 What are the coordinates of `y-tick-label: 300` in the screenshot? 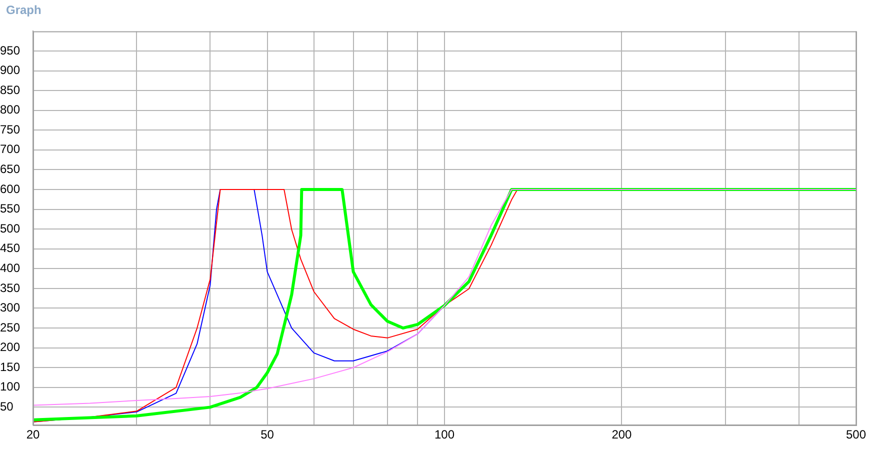 It's located at (10, 307).